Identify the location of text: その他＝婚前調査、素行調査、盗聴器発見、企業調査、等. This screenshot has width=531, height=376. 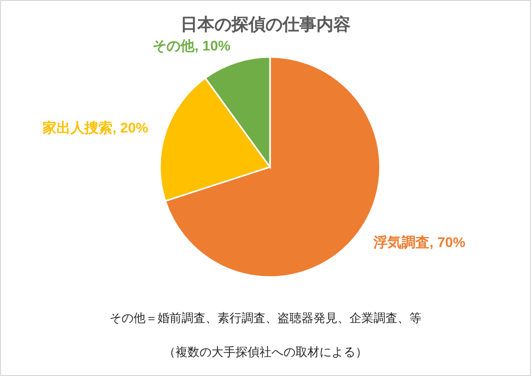
(266, 318).